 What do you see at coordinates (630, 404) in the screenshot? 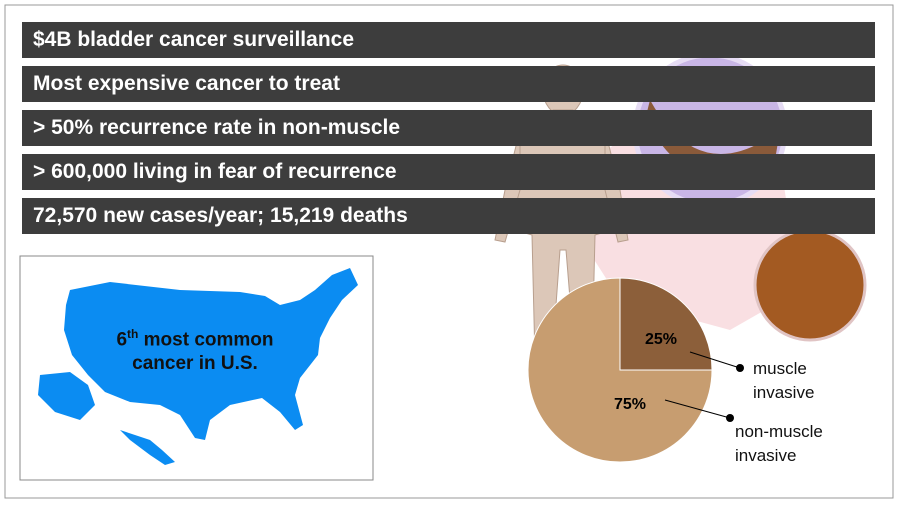
I see `slice-label: 75%` at bounding box center [630, 404].